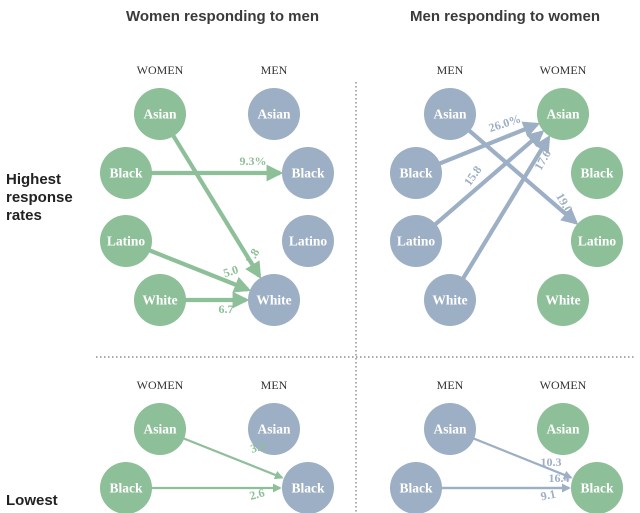  I want to click on node-top-right-left-latino, so click(416, 241).